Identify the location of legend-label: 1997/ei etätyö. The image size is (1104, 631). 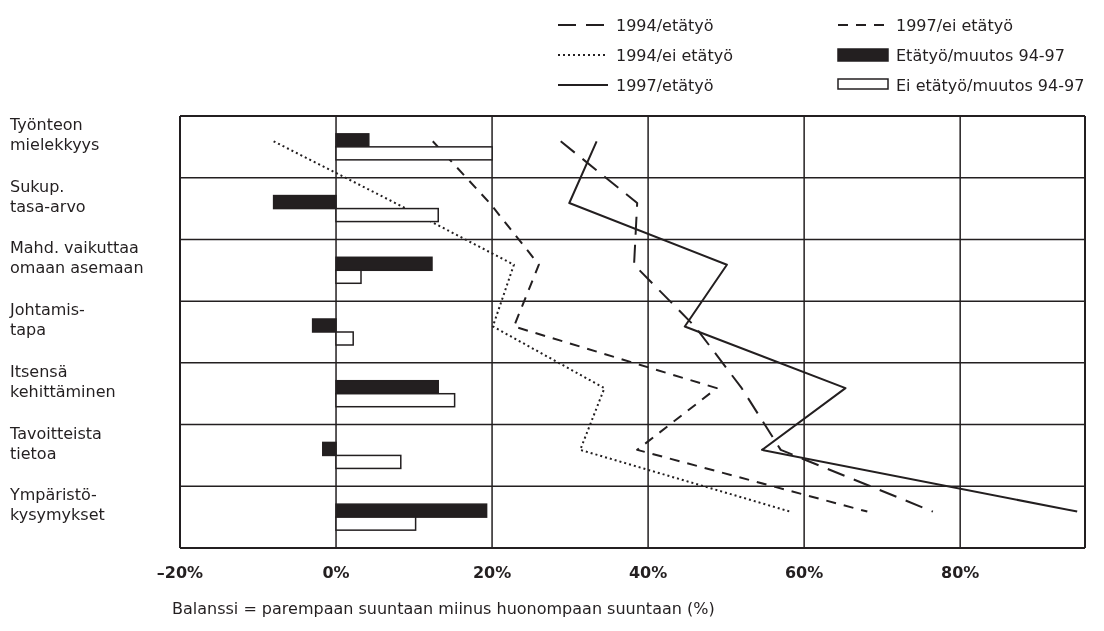
(954, 25).